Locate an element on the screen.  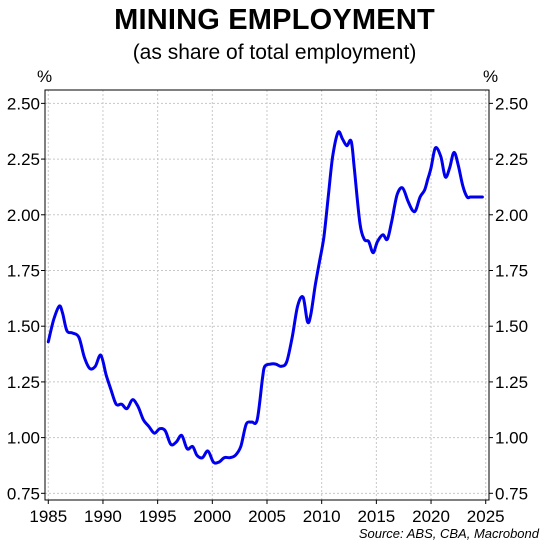
x-tick-label: 2015 is located at coordinates (376, 516).